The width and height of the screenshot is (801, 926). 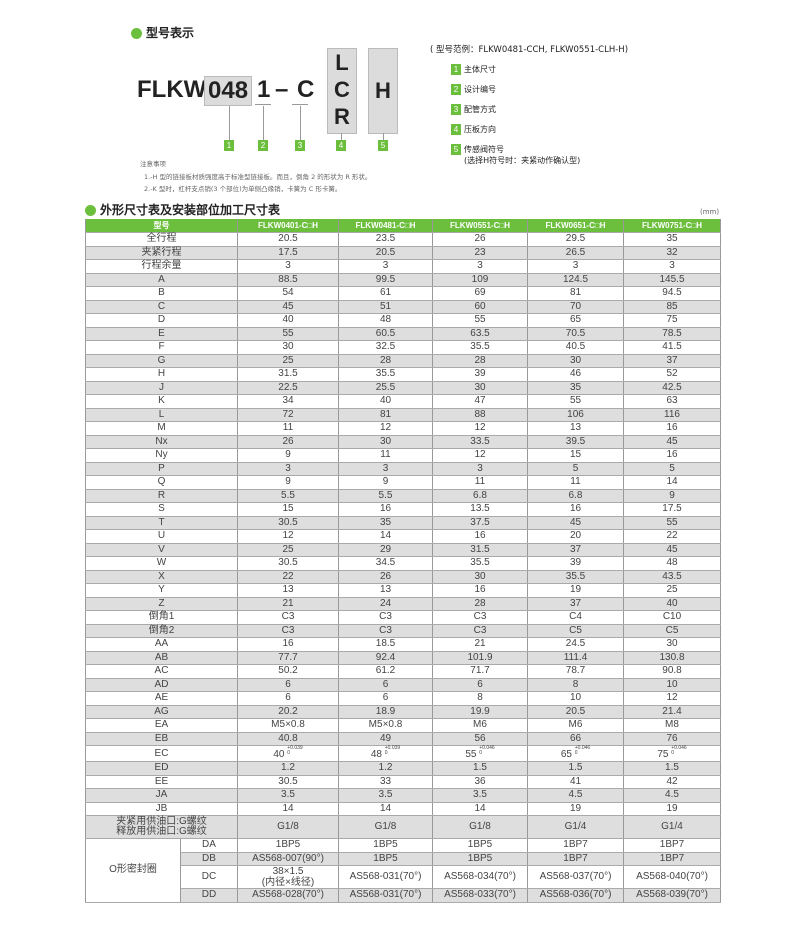 What do you see at coordinates (403, 293) in the screenshot?
I see `table-row: B 54 61 69 81 94.5` at bounding box center [403, 293].